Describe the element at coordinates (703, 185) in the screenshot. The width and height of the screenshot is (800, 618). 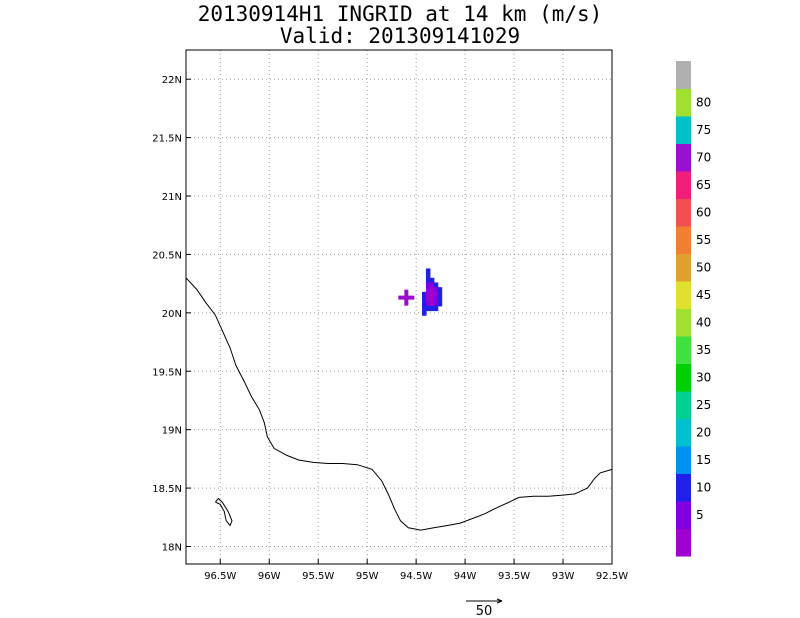
I see `colorbar-label: 65` at that location.